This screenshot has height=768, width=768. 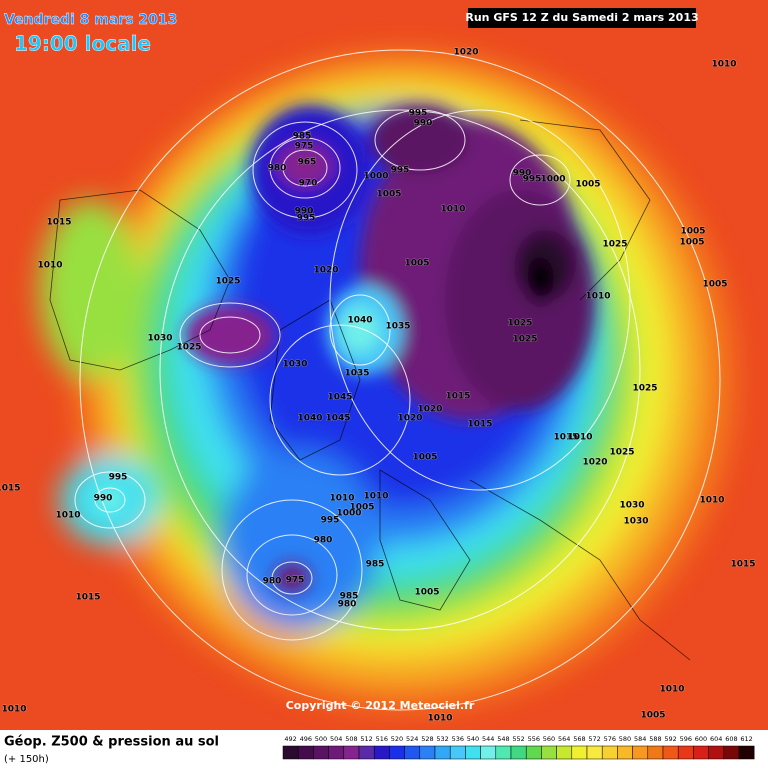 What do you see at coordinates (380, 705) in the screenshot?
I see `copyright: Copyright © 2012 Meteociel.fr` at bounding box center [380, 705].